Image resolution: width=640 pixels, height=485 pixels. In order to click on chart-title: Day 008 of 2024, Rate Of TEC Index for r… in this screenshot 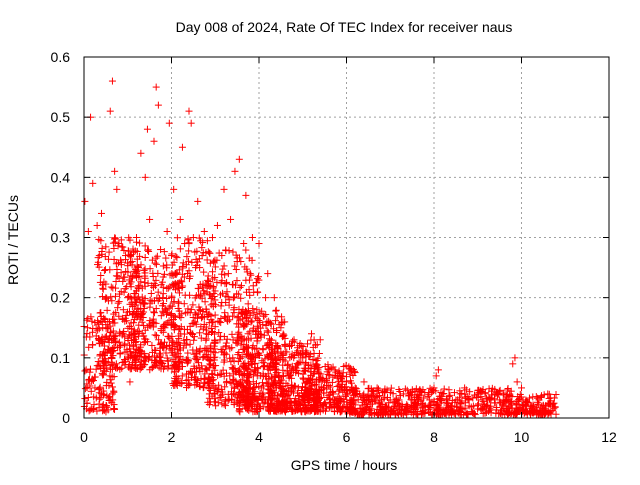, I will do `click(344, 27)`.